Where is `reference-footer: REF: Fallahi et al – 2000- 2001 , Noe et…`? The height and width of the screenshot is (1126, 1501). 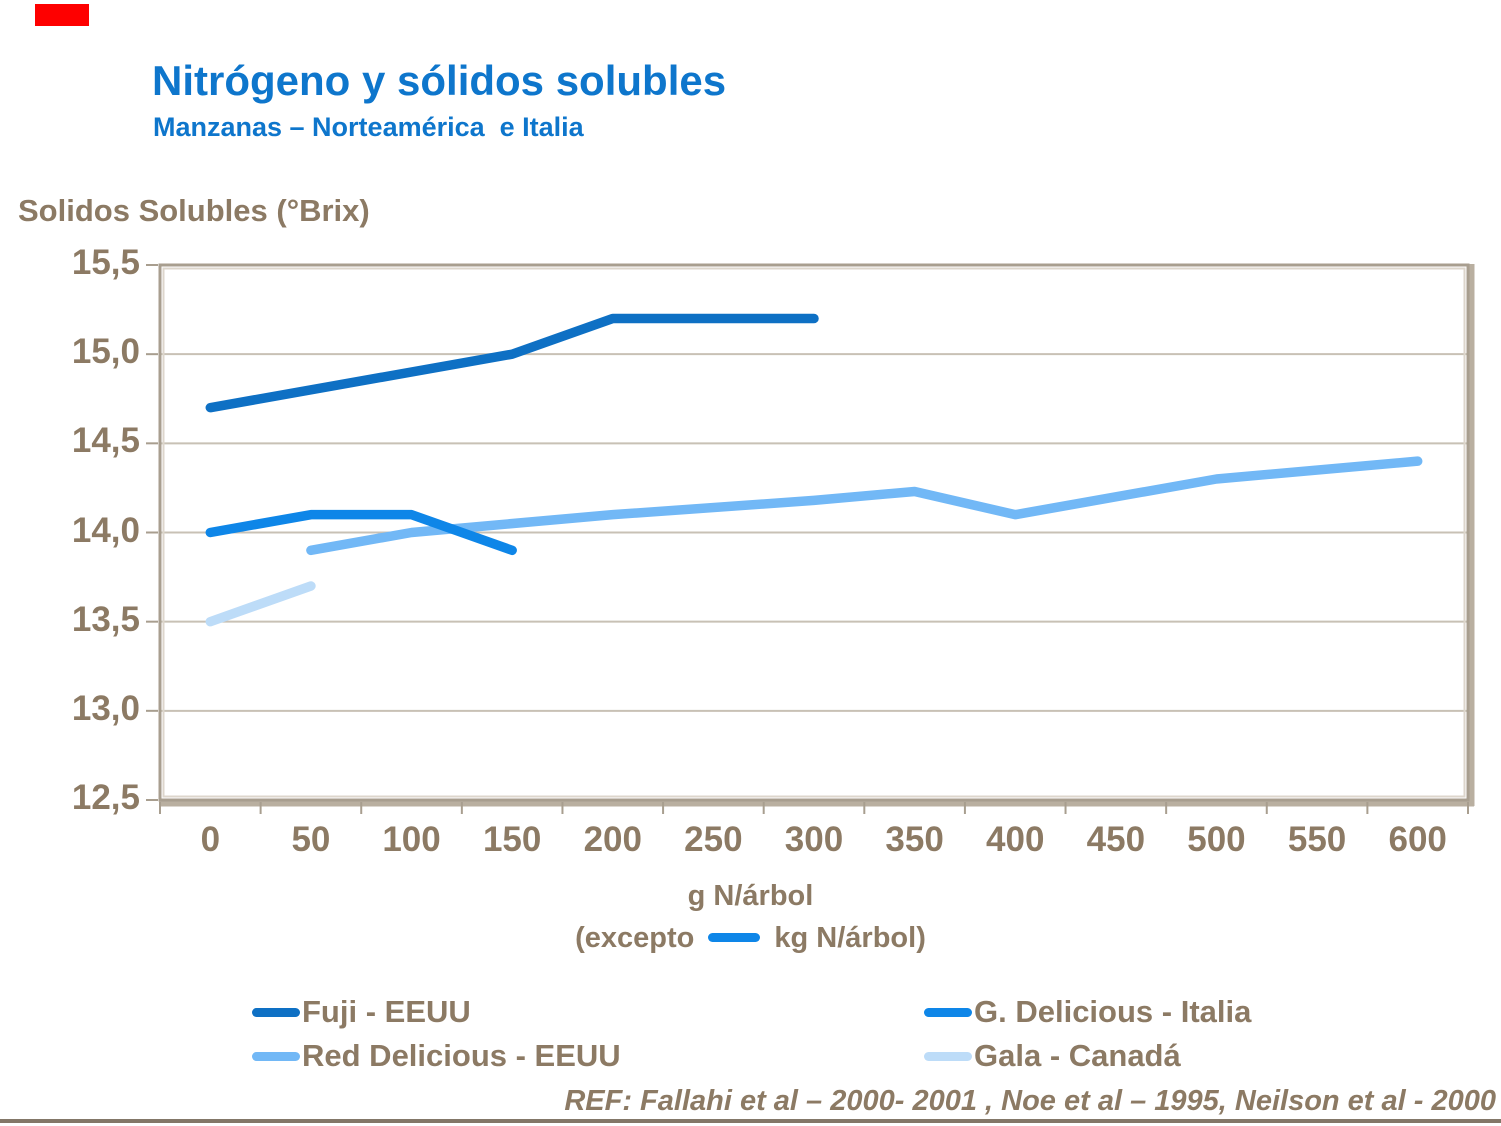
reference-footer: REF: Fallahi et al – 2000- 2001 , Noe et… is located at coordinates (1030, 1101).